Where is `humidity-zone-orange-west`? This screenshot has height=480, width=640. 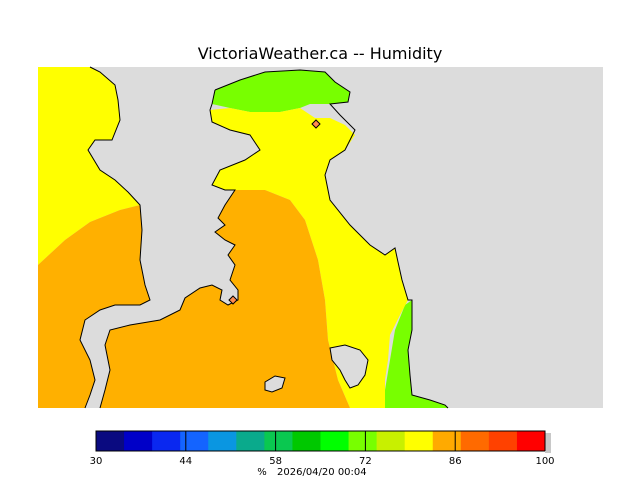
humidity-zone-orange-west is located at coordinates (94, 306).